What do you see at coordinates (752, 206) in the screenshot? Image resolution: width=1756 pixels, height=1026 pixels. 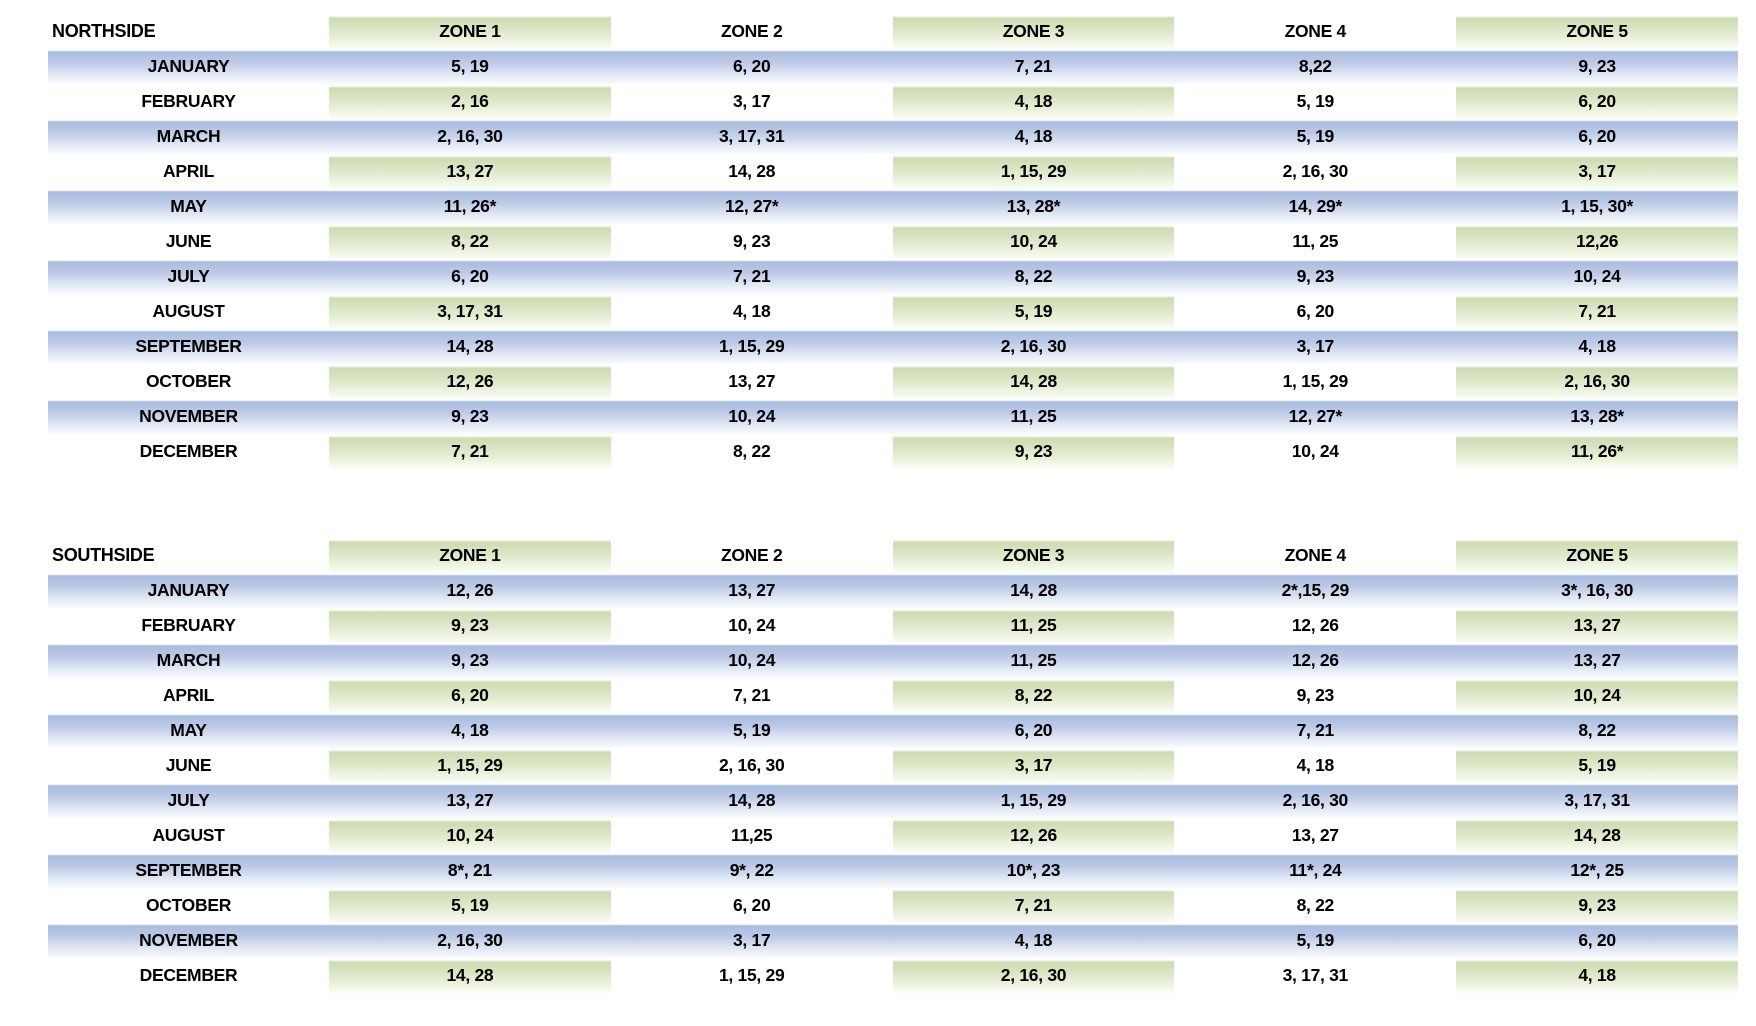 I see `schedule-dates-cell: 12, 27*` at bounding box center [752, 206].